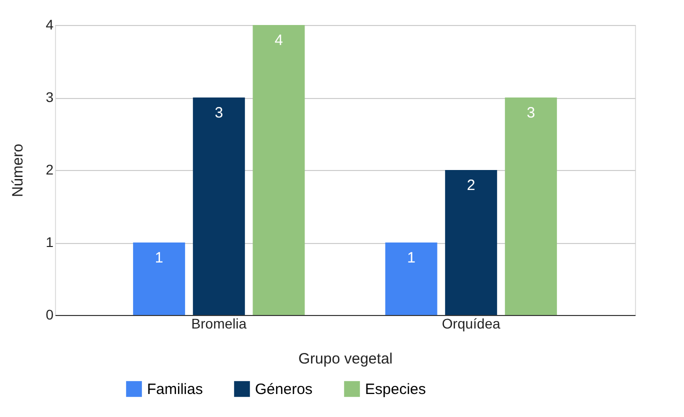 Image resolution: width=684 pixels, height=417 pixels. I want to click on y-tick-label: 1, so click(50, 242).